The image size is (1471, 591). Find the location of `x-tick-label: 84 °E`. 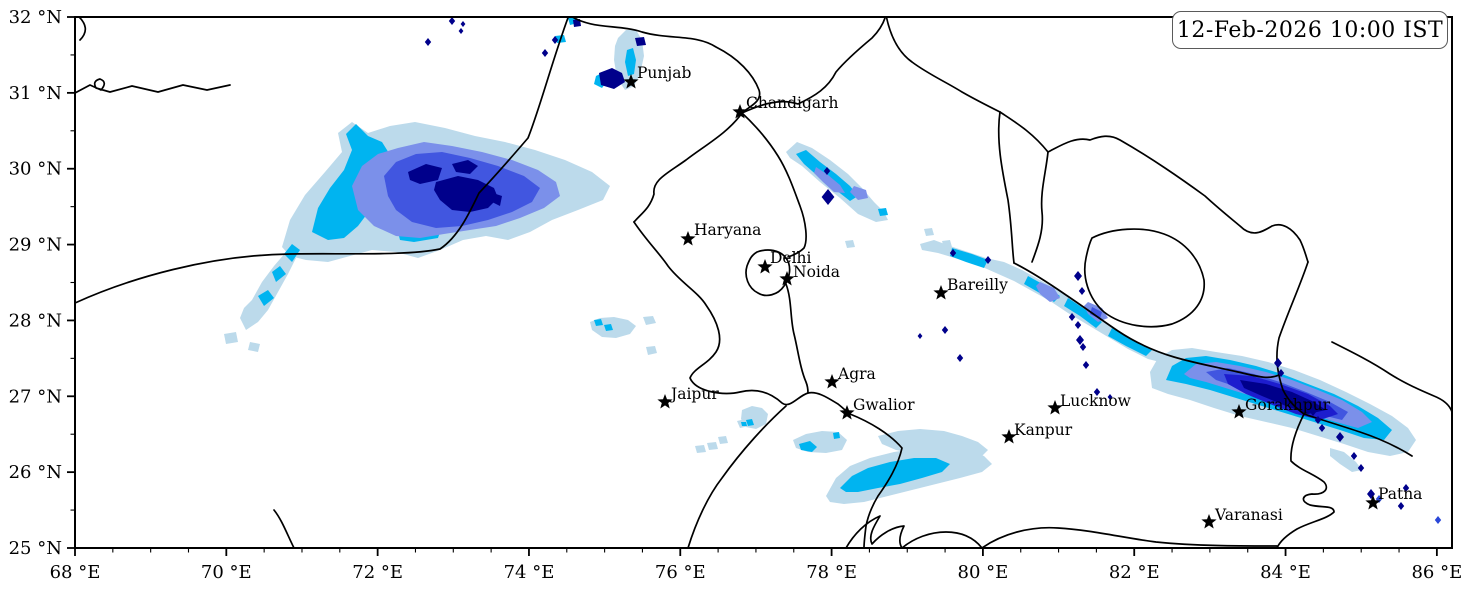

x-tick-label: 84 °E is located at coordinates (1285, 572).